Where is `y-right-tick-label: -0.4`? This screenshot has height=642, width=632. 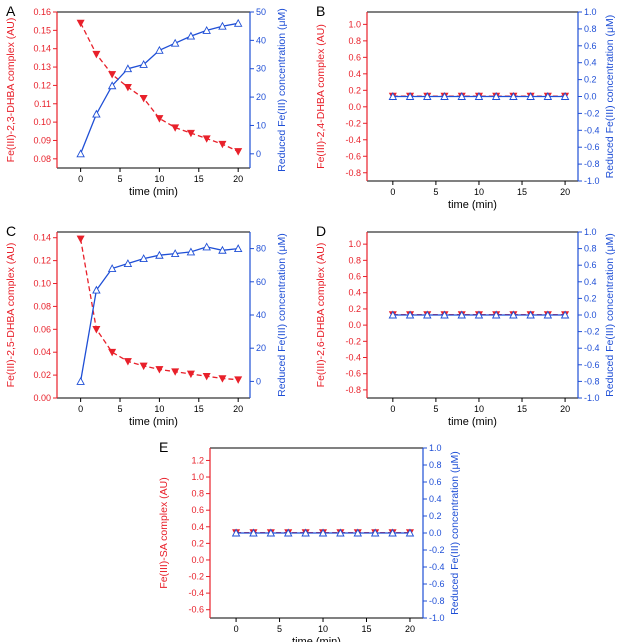 y-right-tick-label: -0.4 is located at coordinates (437, 567).